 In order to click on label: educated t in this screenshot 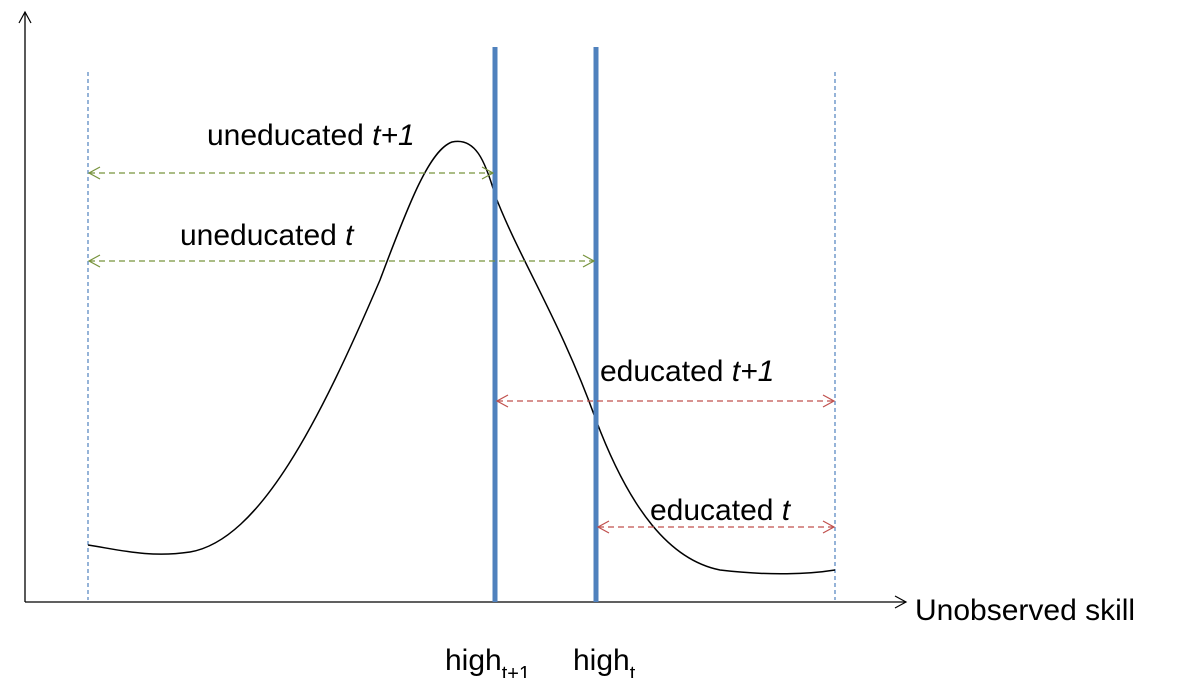, I will do `click(721, 510)`.